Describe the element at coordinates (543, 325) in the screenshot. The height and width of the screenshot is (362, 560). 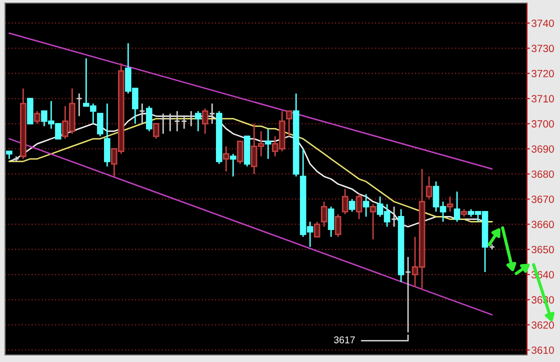
I see `y-tick-label: 3620` at that location.